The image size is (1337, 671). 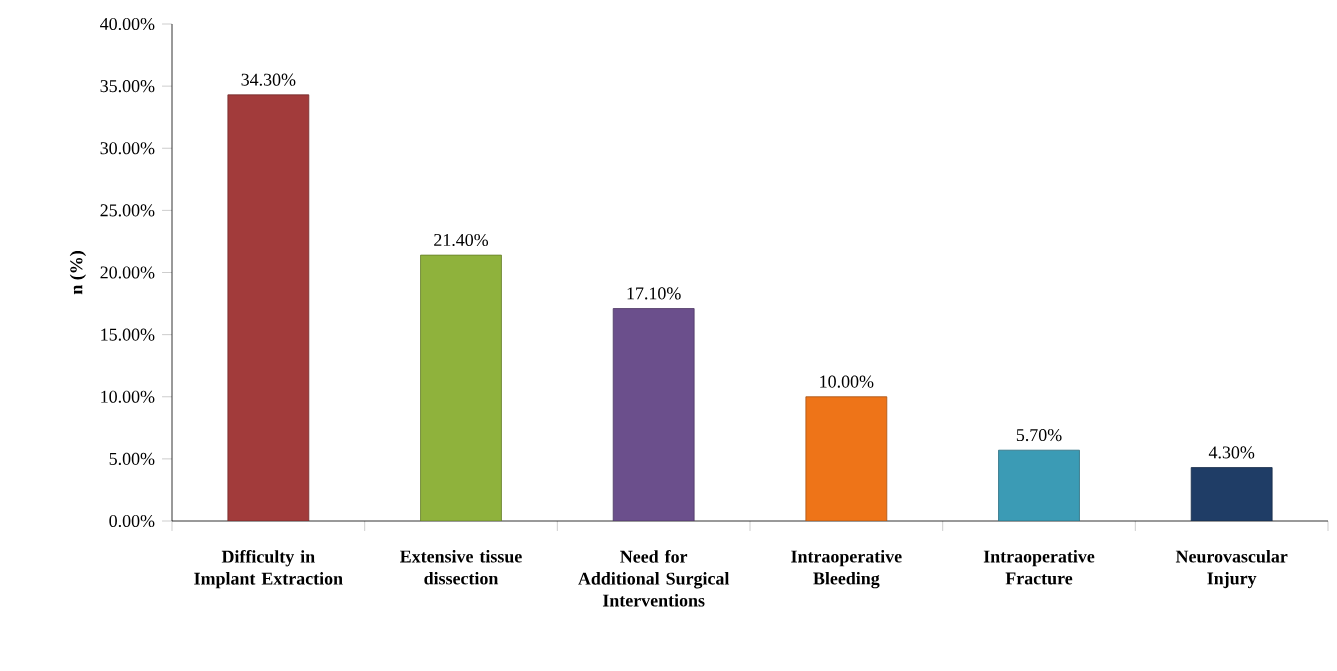 What do you see at coordinates (127, 86) in the screenshot?
I see `y-tick-label: 35.00%` at bounding box center [127, 86].